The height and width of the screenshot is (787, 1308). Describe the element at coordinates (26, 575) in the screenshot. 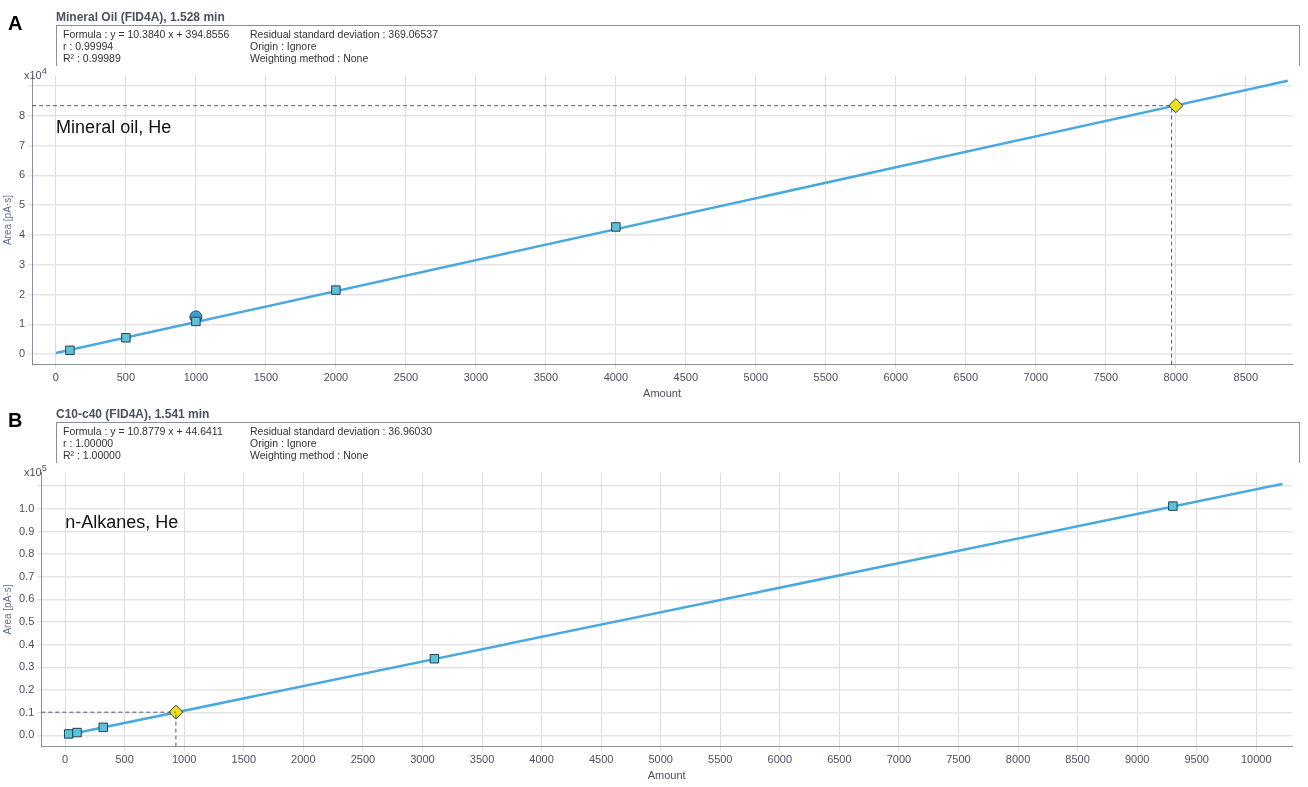

I see `y-tick-label: 0.7` at that location.